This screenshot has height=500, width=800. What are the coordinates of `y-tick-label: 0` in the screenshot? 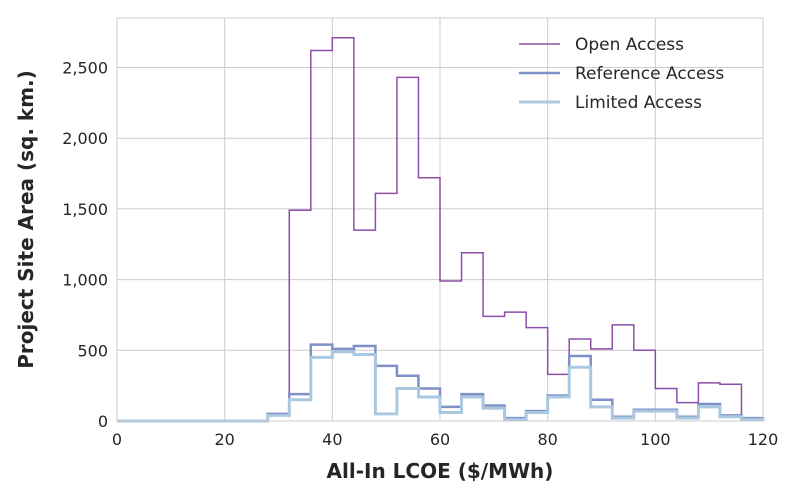 It's located at (103, 421).